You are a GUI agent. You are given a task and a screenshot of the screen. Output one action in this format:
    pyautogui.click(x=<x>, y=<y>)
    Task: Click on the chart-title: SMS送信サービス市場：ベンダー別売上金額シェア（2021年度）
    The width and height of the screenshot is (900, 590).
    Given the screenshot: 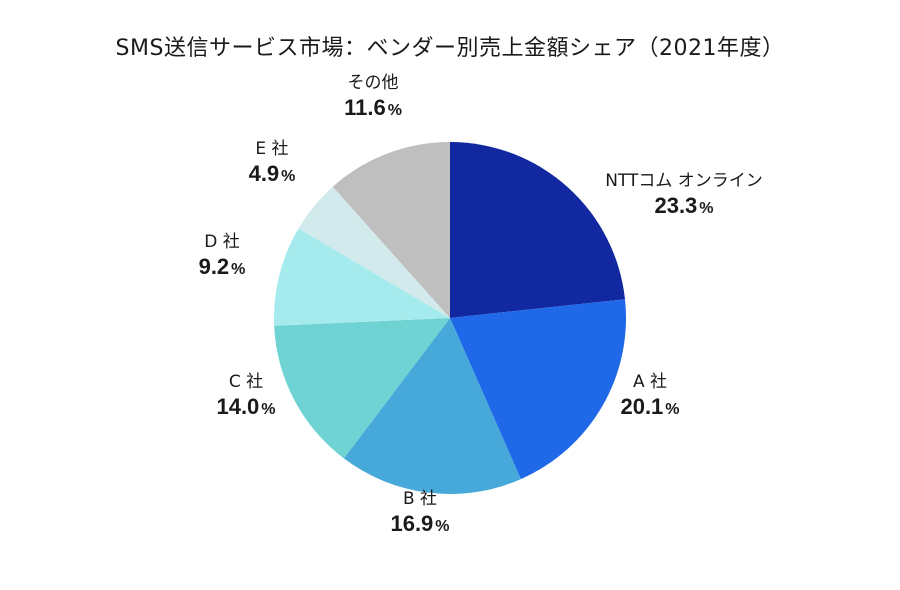 What is the action you would take?
    pyautogui.click(x=450, y=48)
    